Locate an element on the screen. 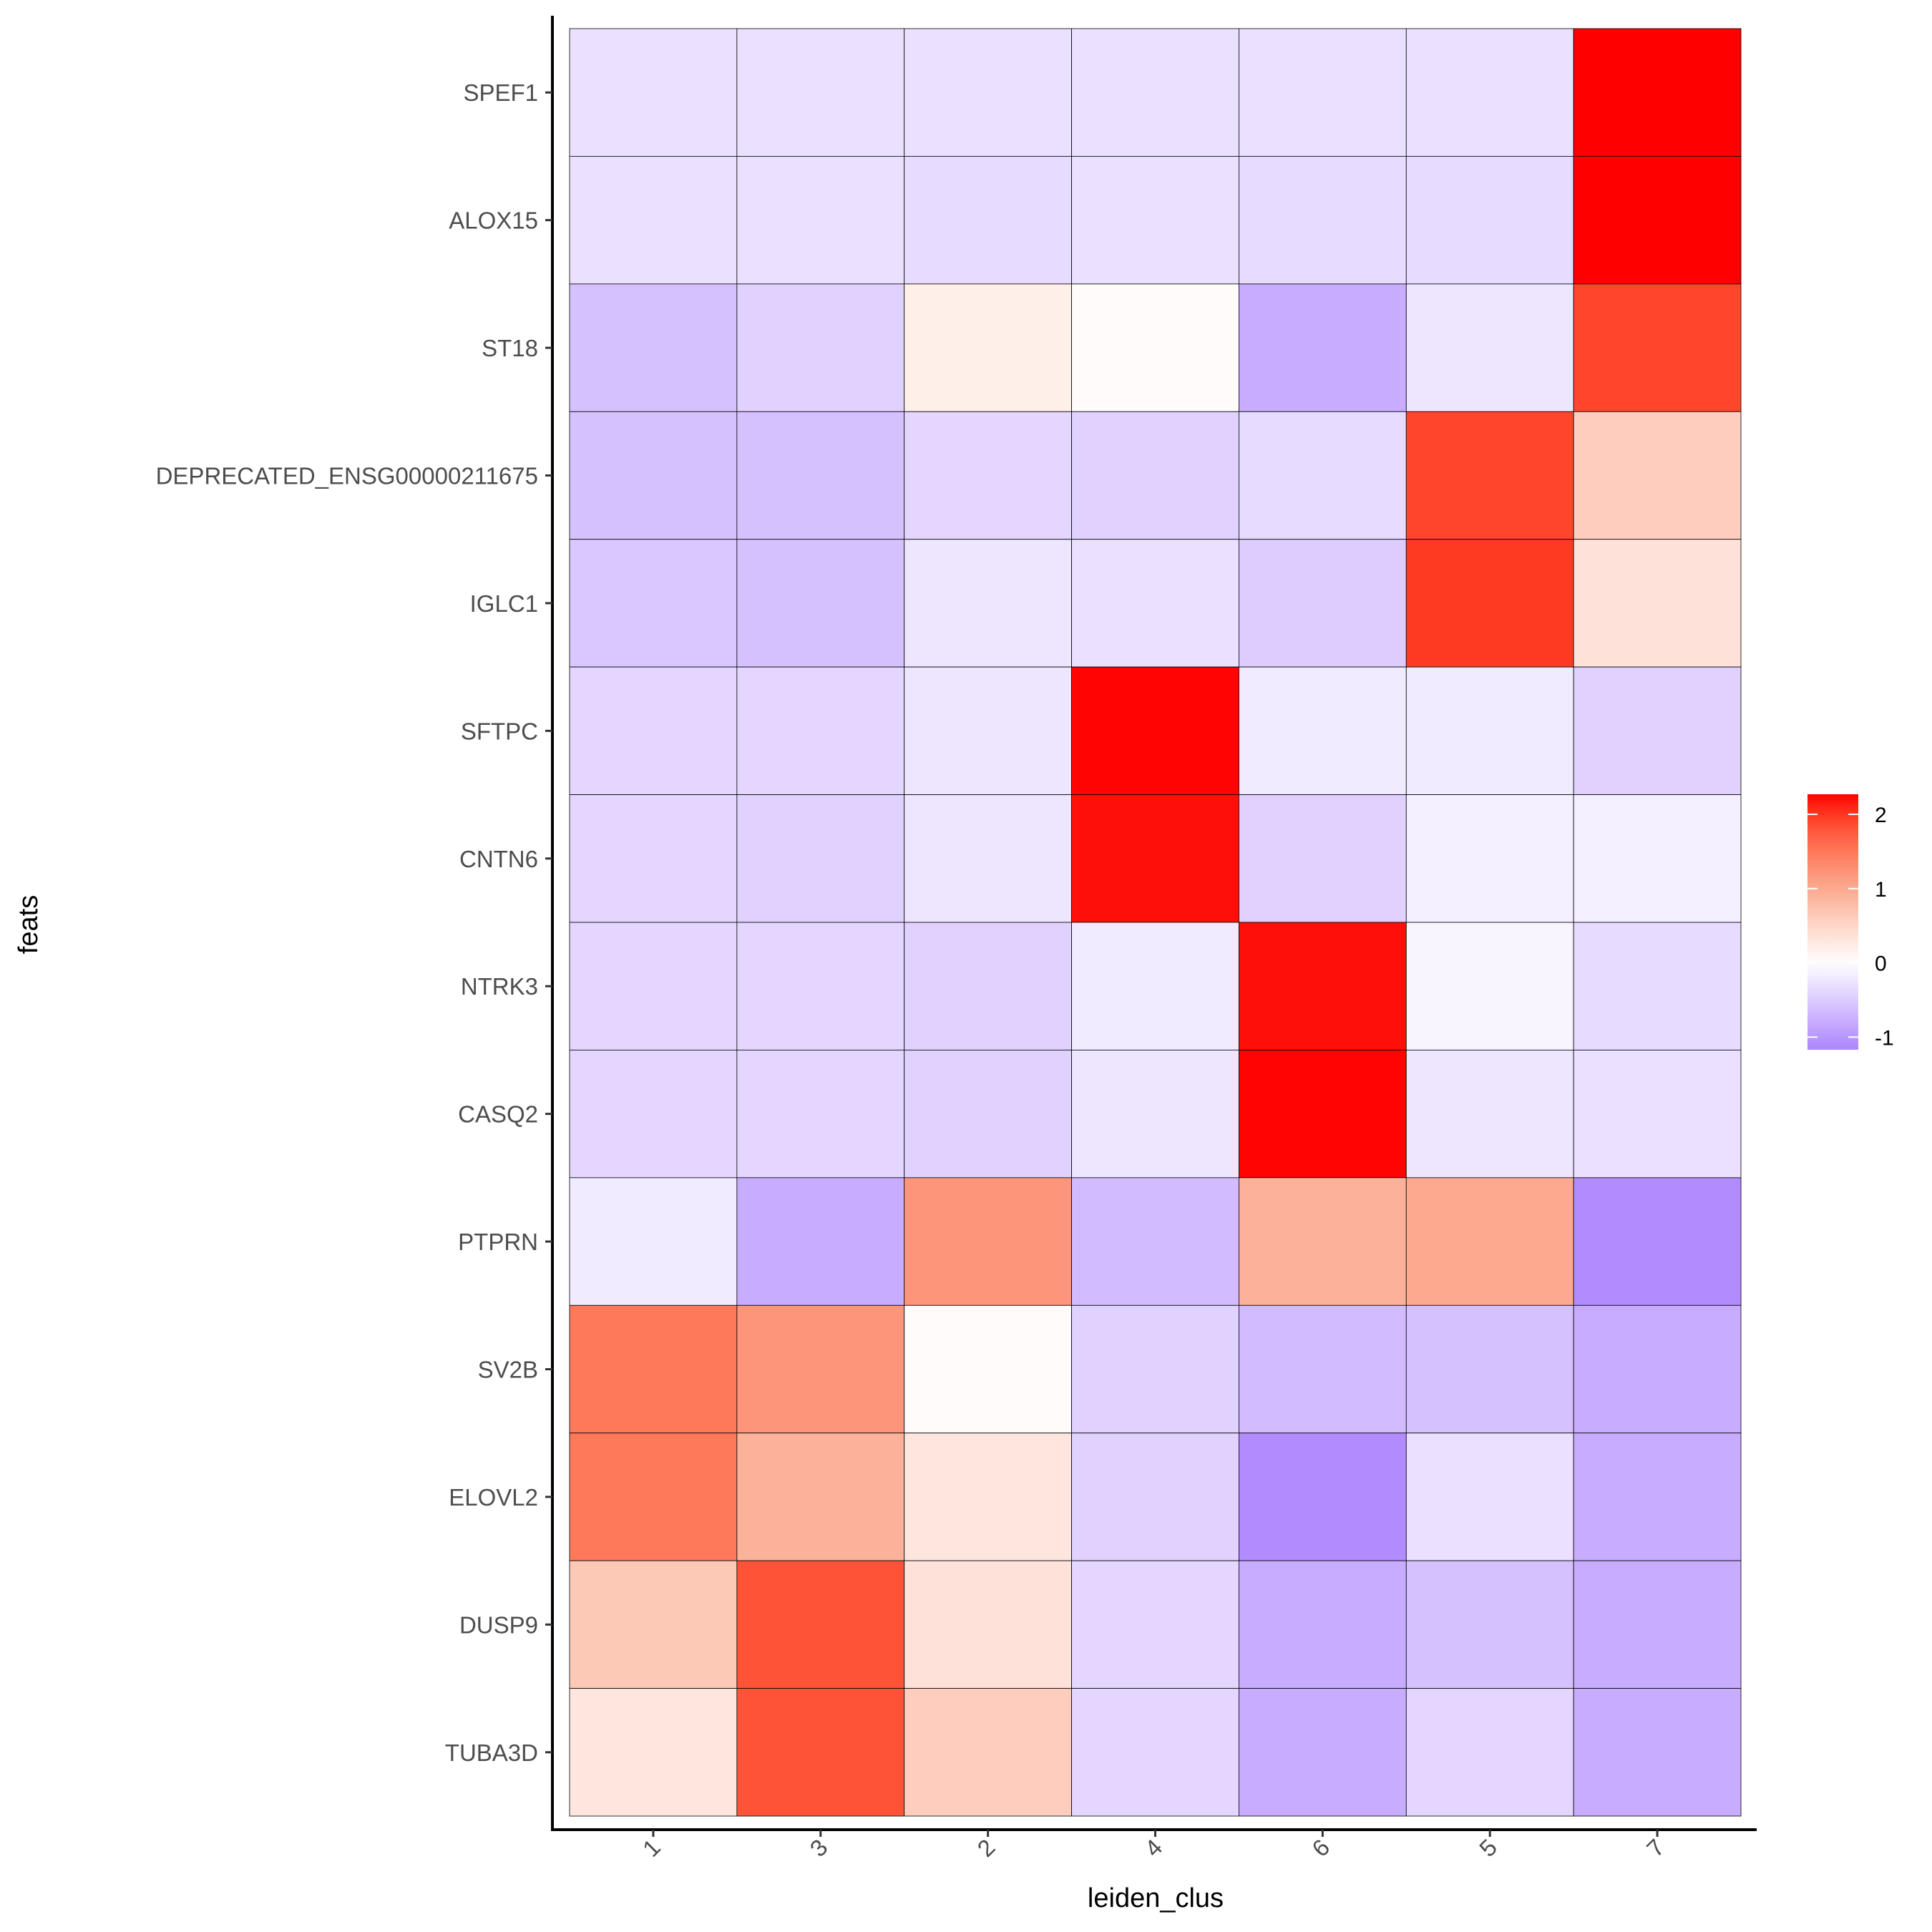  x-tick-label: 5 is located at coordinates (1488, 1848).